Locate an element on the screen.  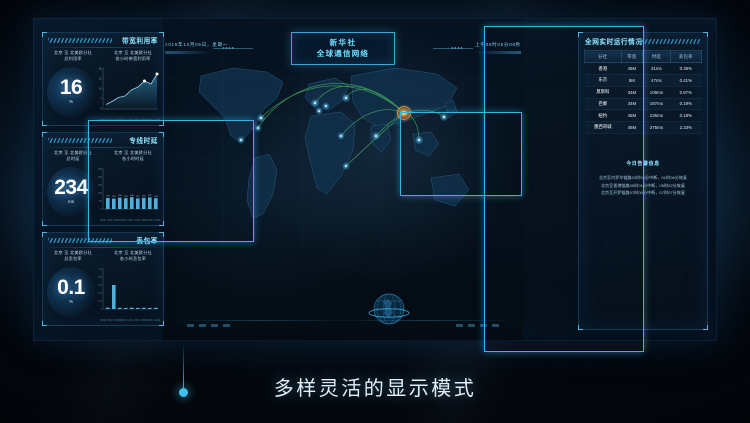
svg-text: 231 is located at coordinates (138, 197).